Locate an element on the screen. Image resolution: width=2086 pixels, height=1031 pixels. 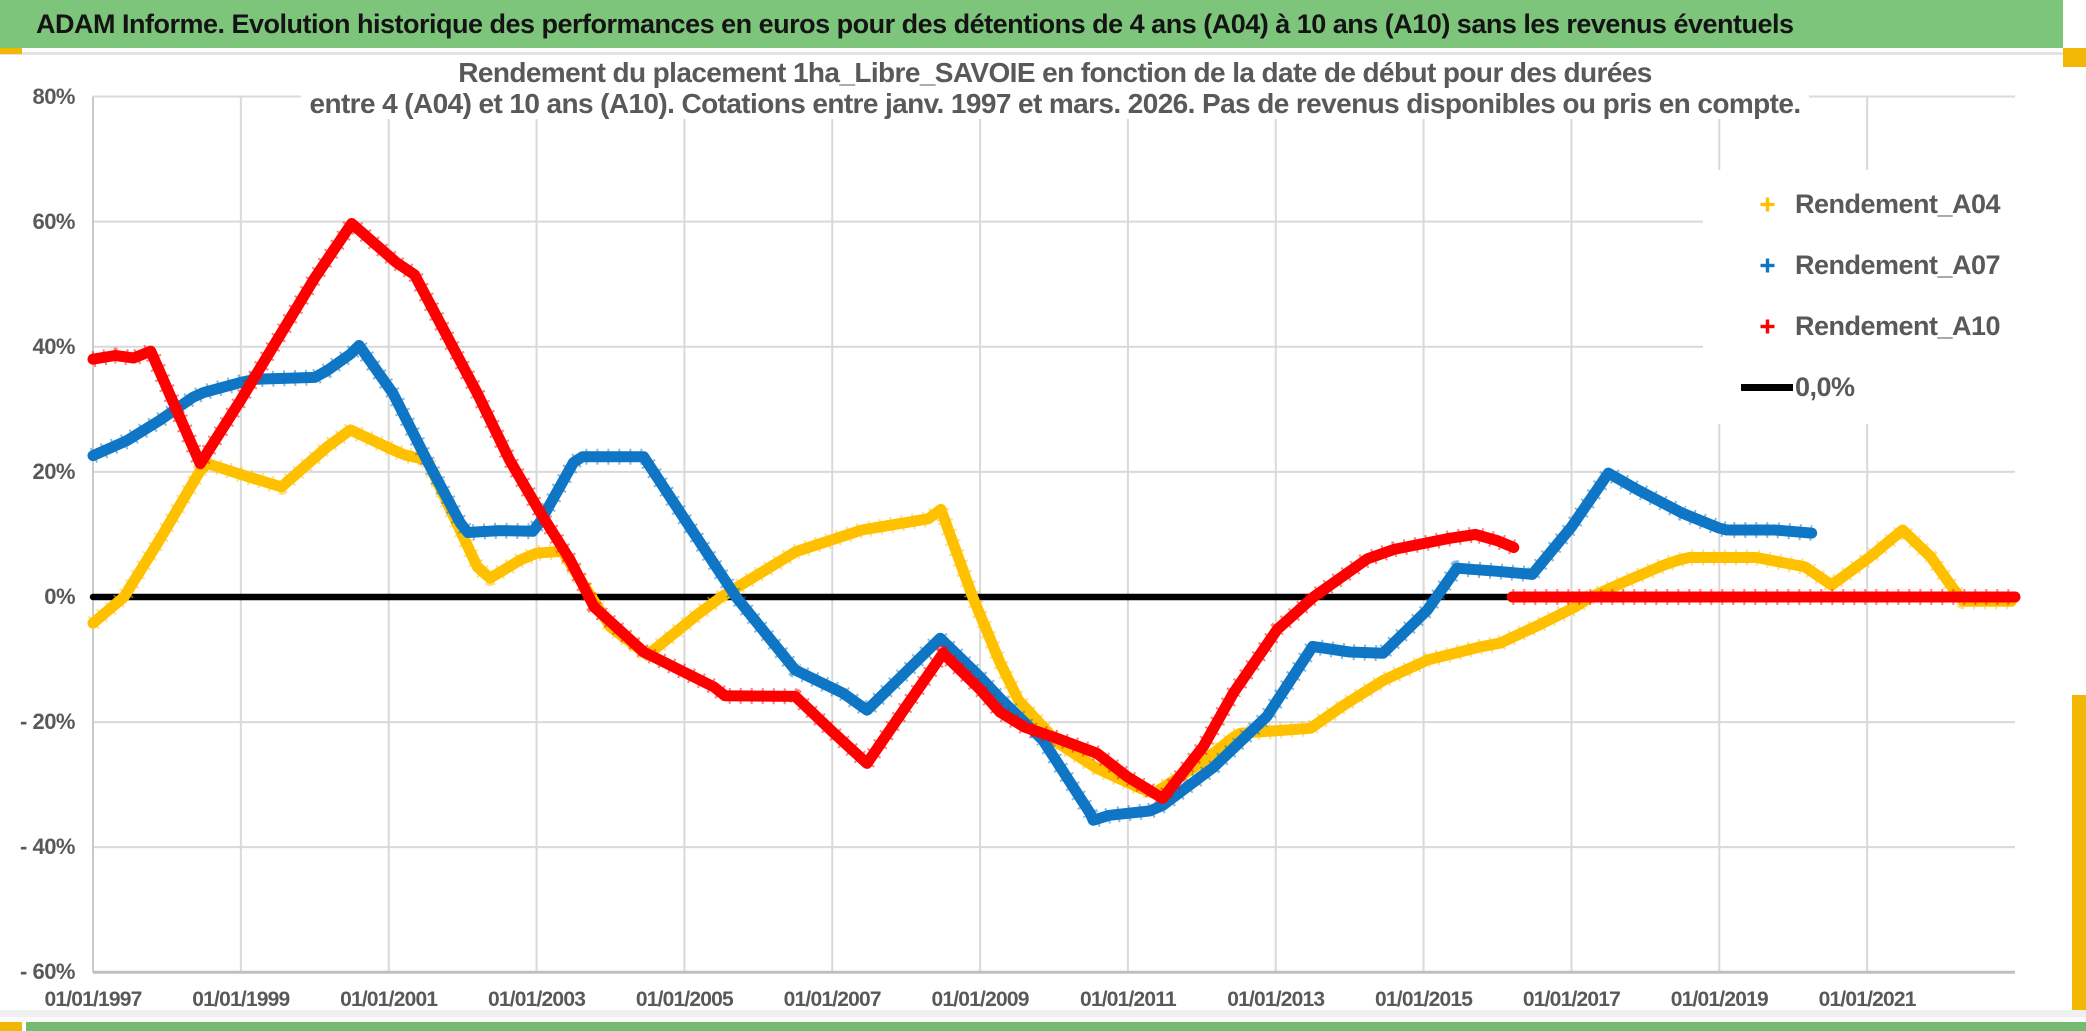
x-axis-label: 01/01/2017 is located at coordinates (1571, 999).